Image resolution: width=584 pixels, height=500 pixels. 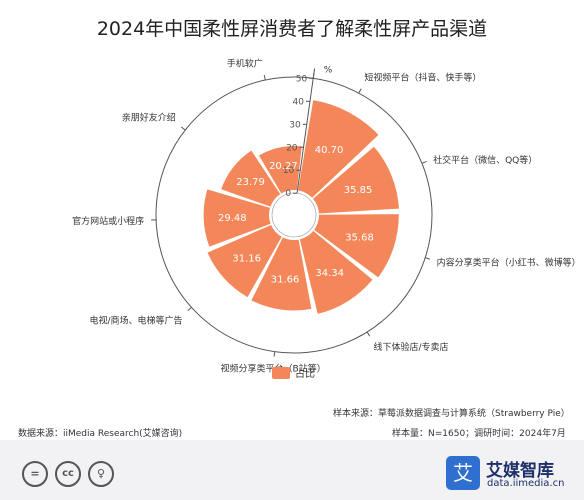 What do you see at coordinates (526, 483) in the screenshot?
I see `brand-url: data.iimedia.cn` at bounding box center [526, 483].